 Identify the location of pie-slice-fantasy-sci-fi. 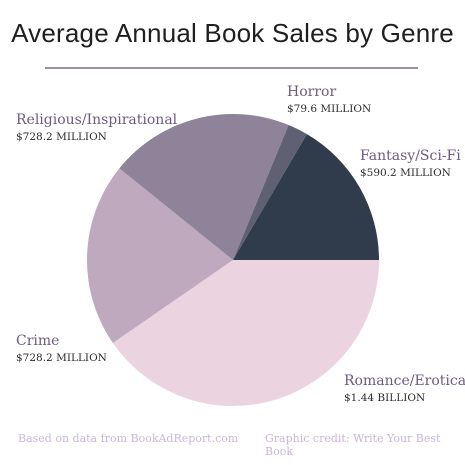
(306, 197).